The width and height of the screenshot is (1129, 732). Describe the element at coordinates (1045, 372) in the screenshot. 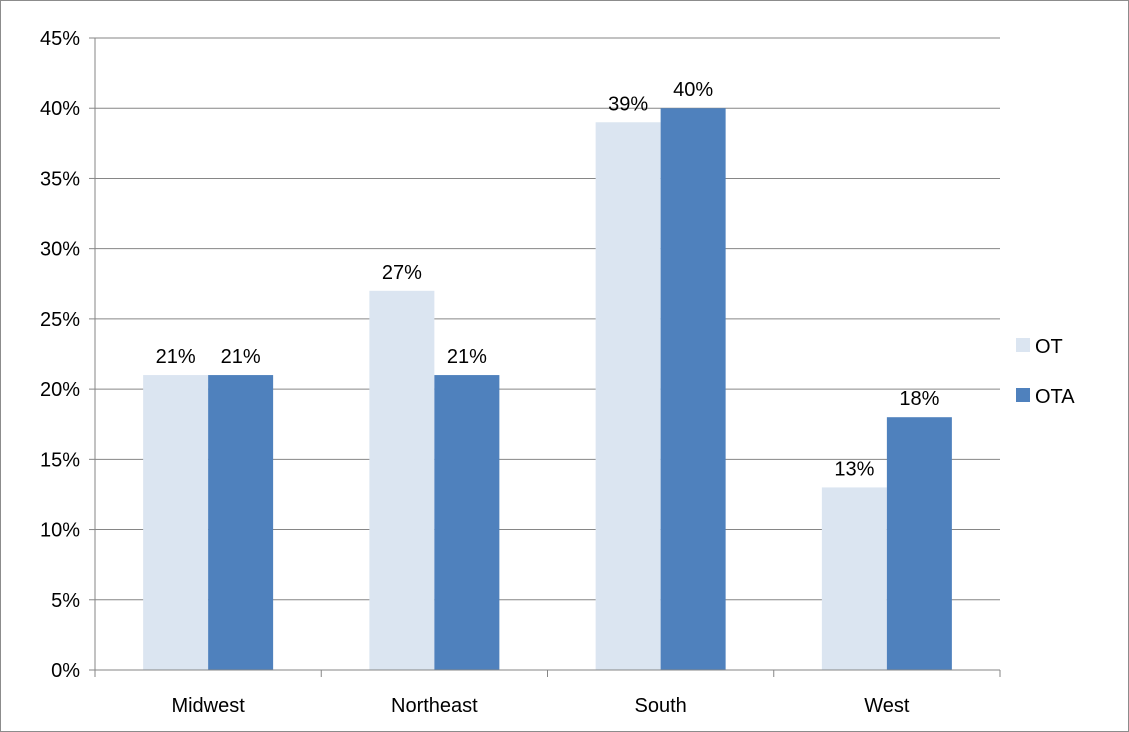

I see `legend: OT OTA` at that location.